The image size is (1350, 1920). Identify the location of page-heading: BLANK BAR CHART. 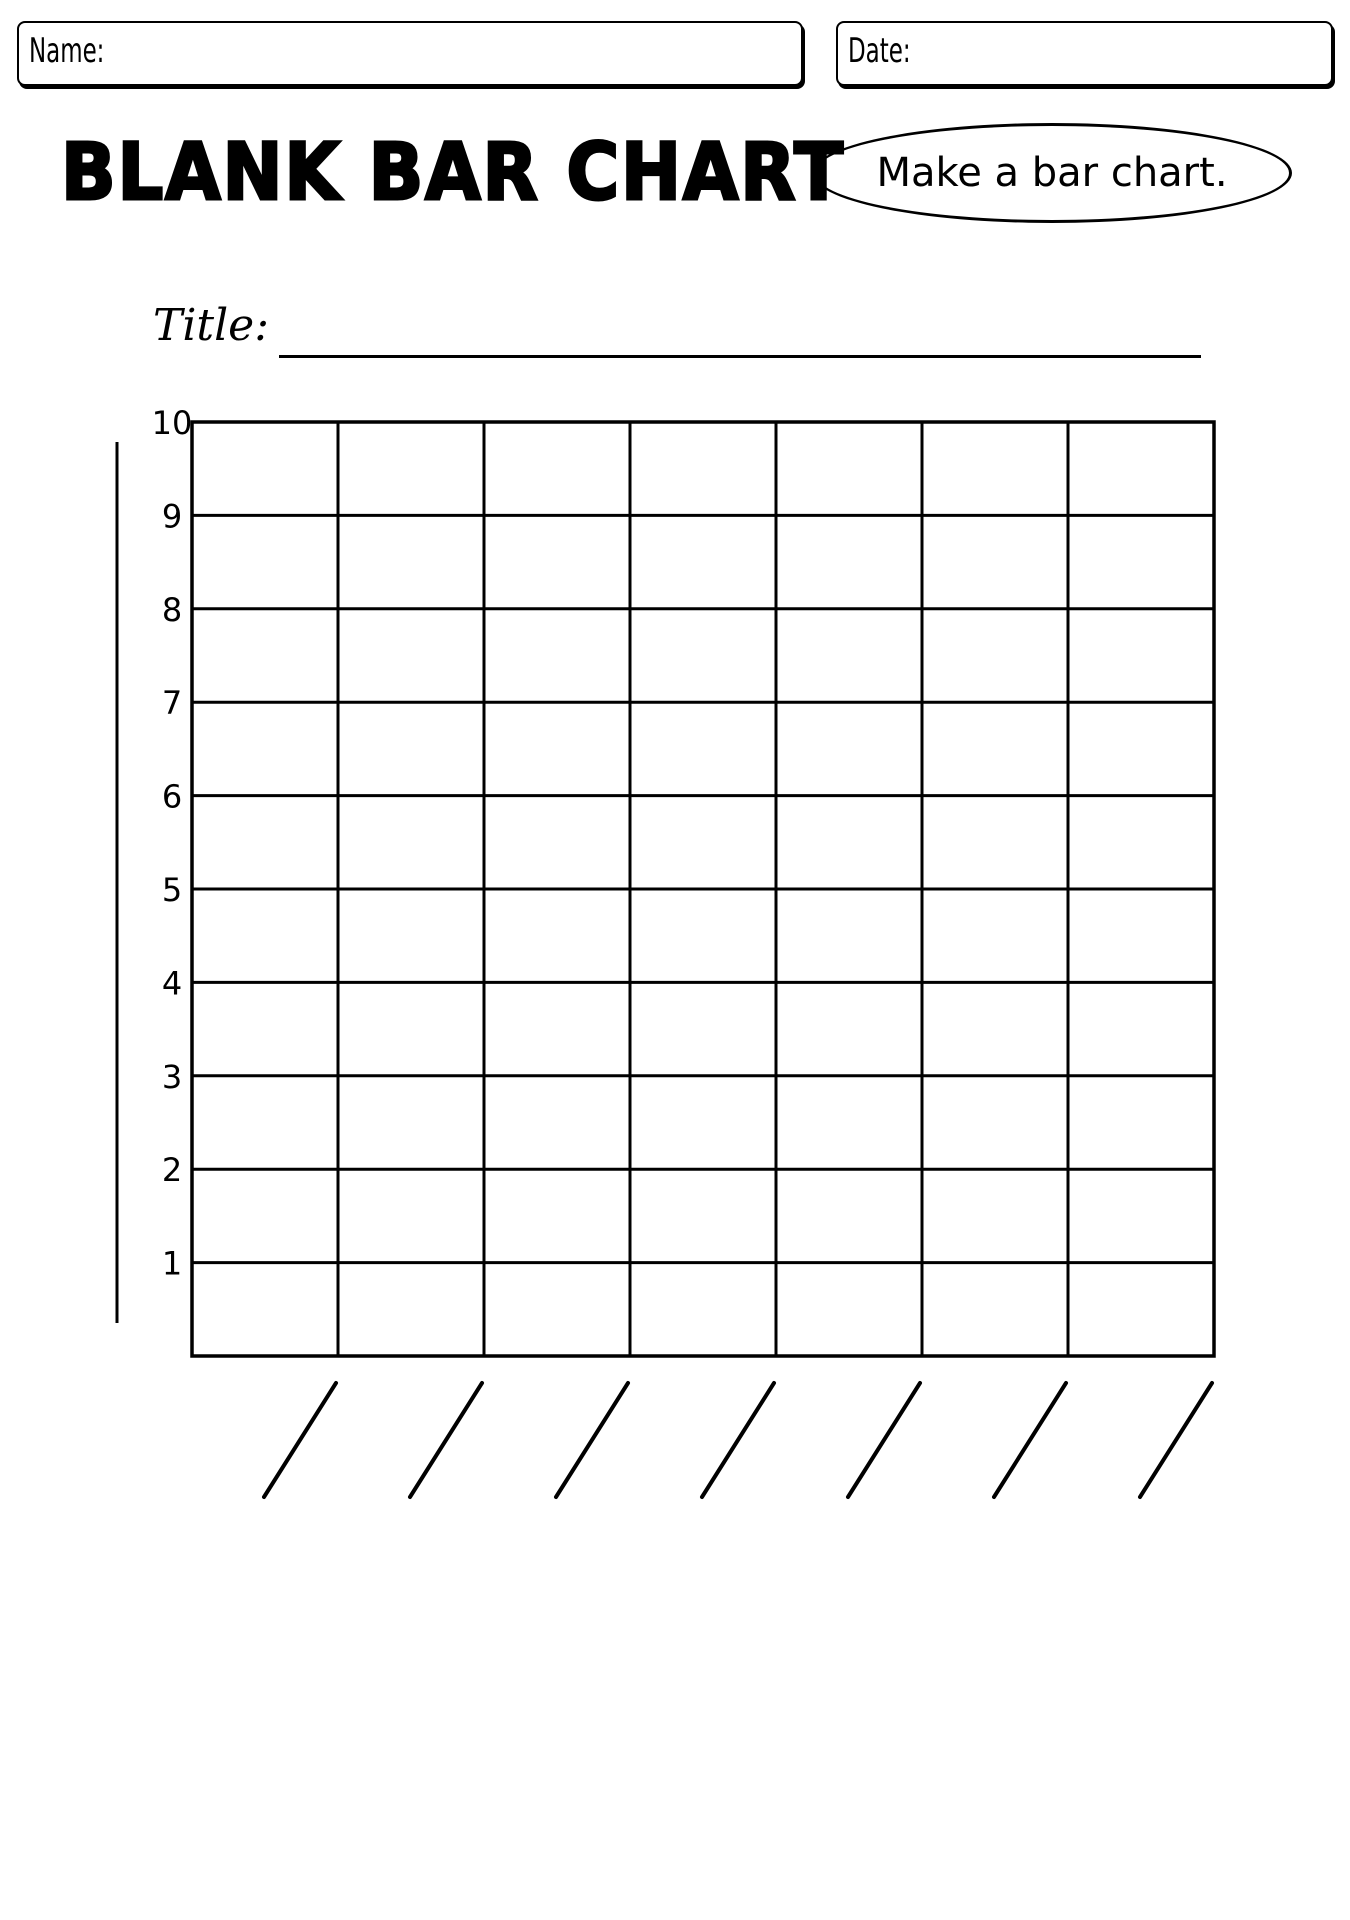
(452, 173).